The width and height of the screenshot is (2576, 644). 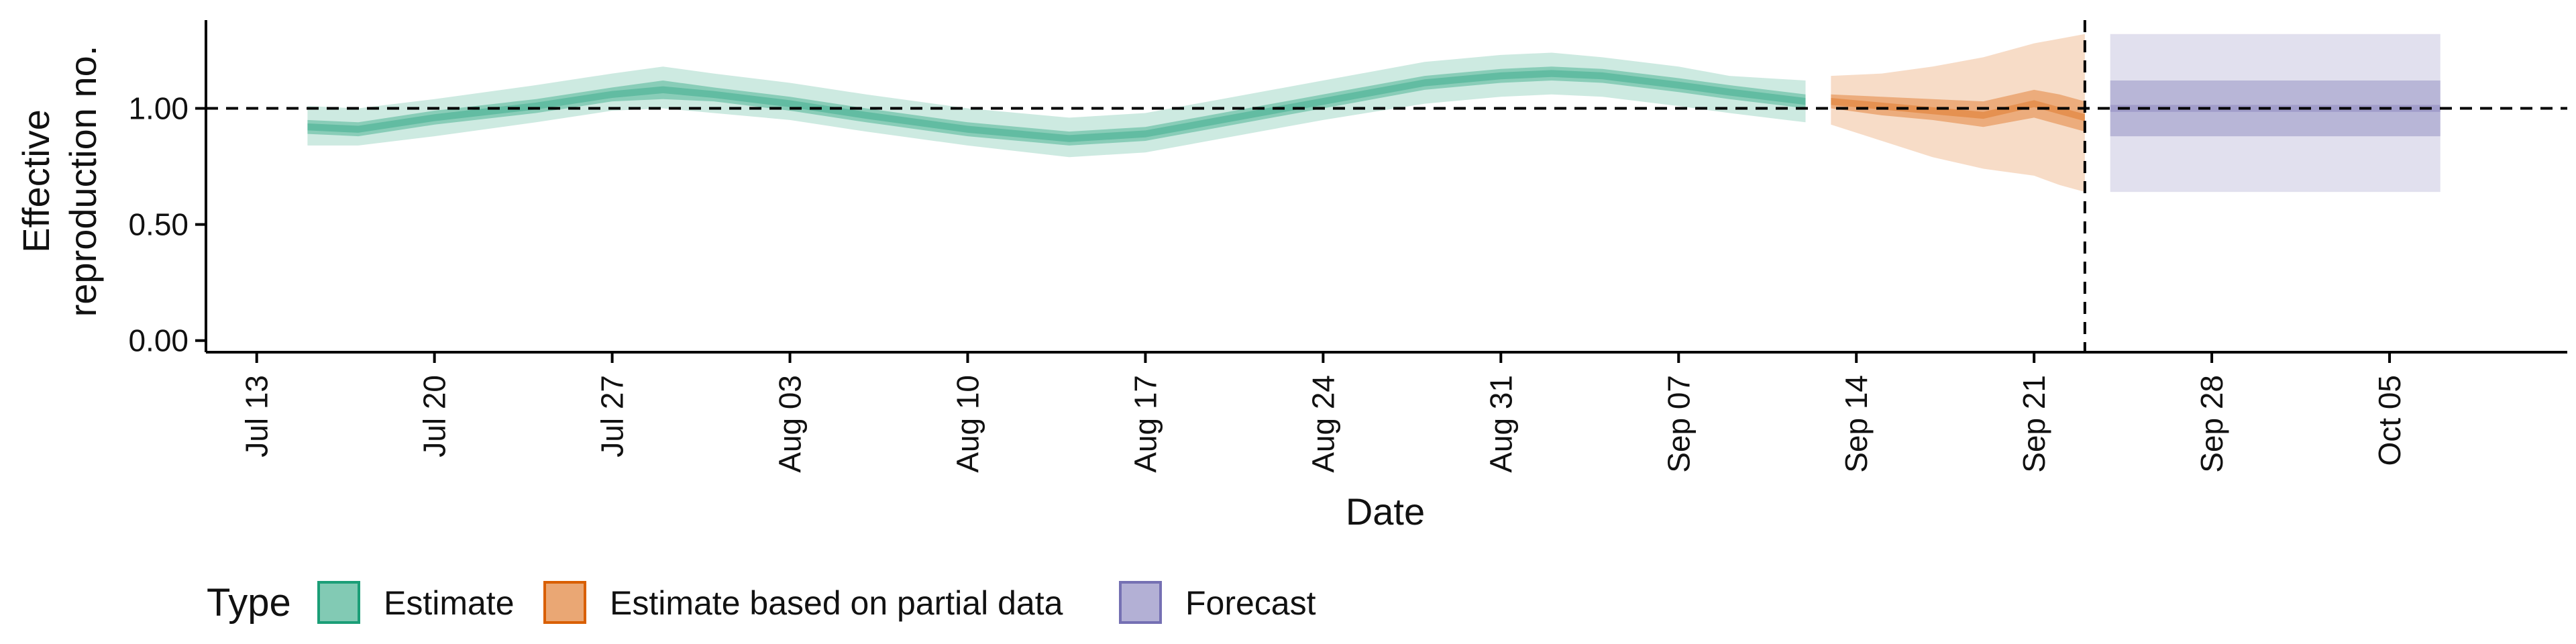 What do you see at coordinates (1385, 511) in the screenshot?
I see `x-axis-title: Date` at bounding box center [1385, 511].